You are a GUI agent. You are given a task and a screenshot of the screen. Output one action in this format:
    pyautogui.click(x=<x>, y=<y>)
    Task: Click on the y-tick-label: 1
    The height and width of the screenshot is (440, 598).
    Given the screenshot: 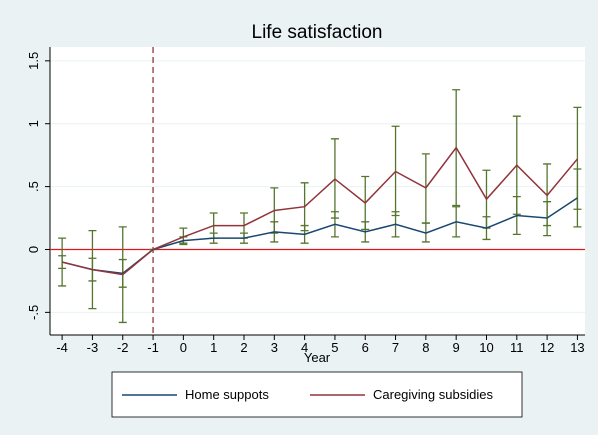 What is the action you would take?
    pyautogui.click(x=33, y=123)
    